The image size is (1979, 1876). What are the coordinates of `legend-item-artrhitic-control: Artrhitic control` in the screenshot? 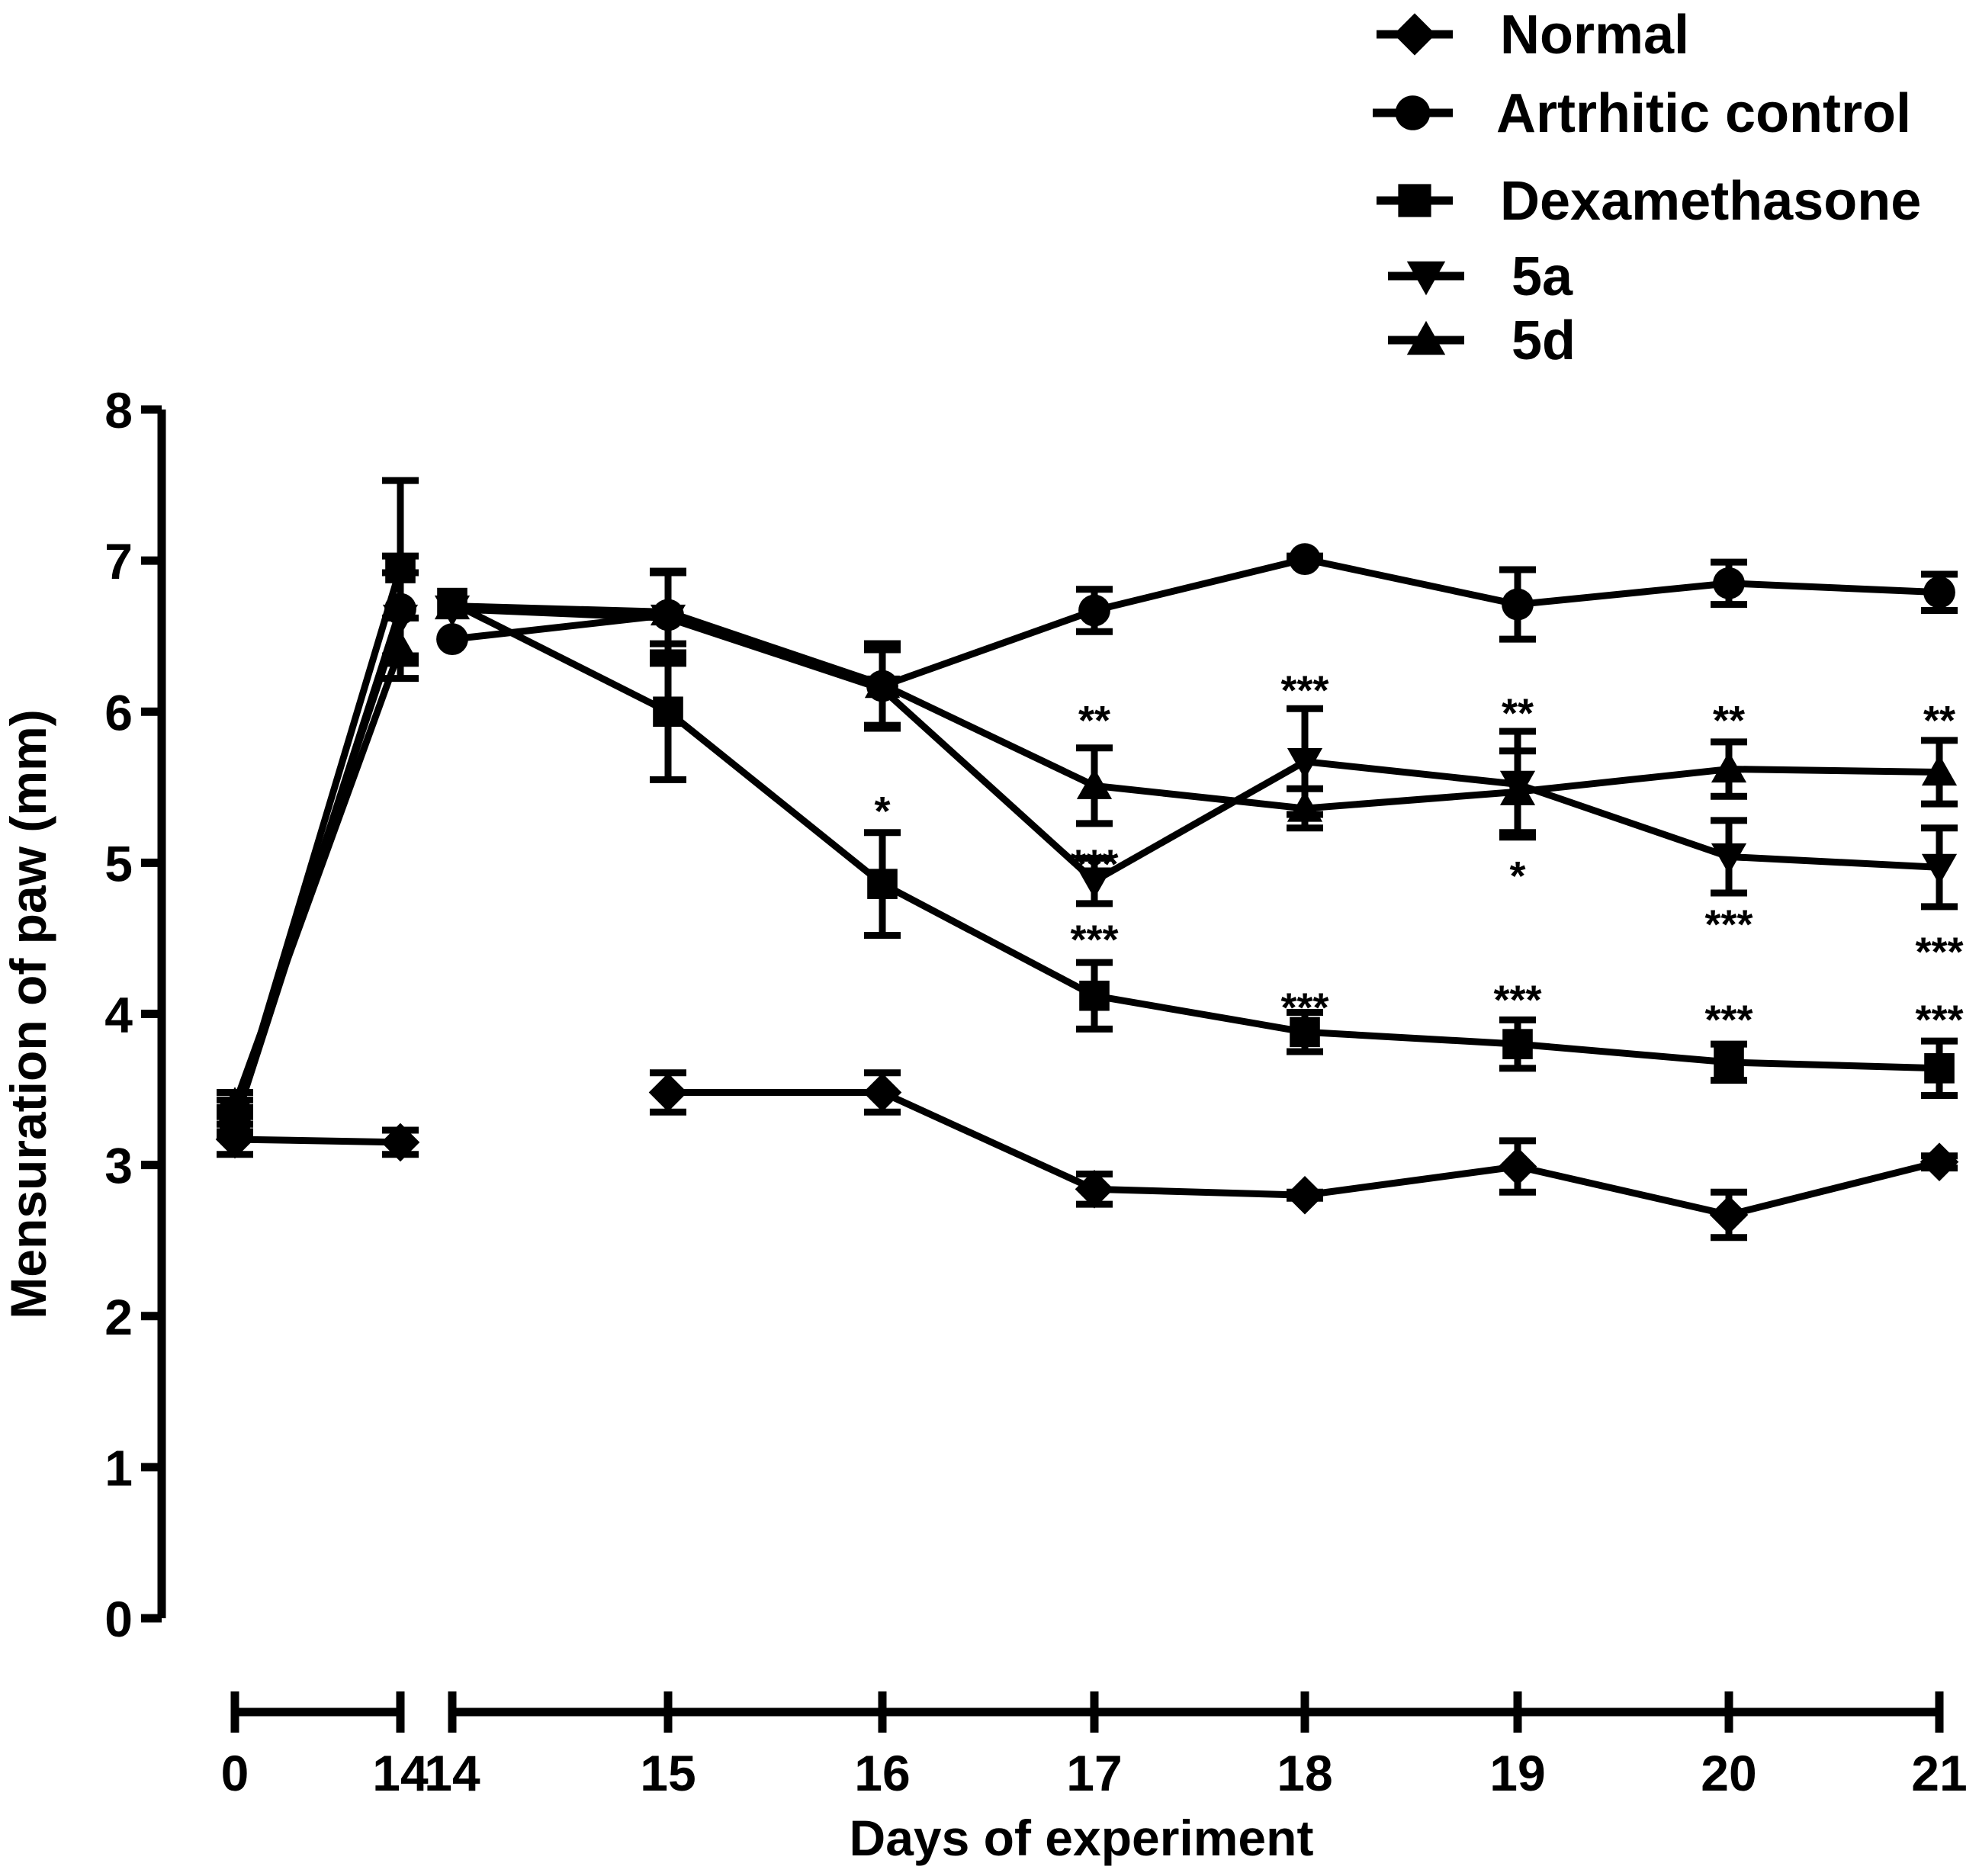 It's located at (1642, 113).